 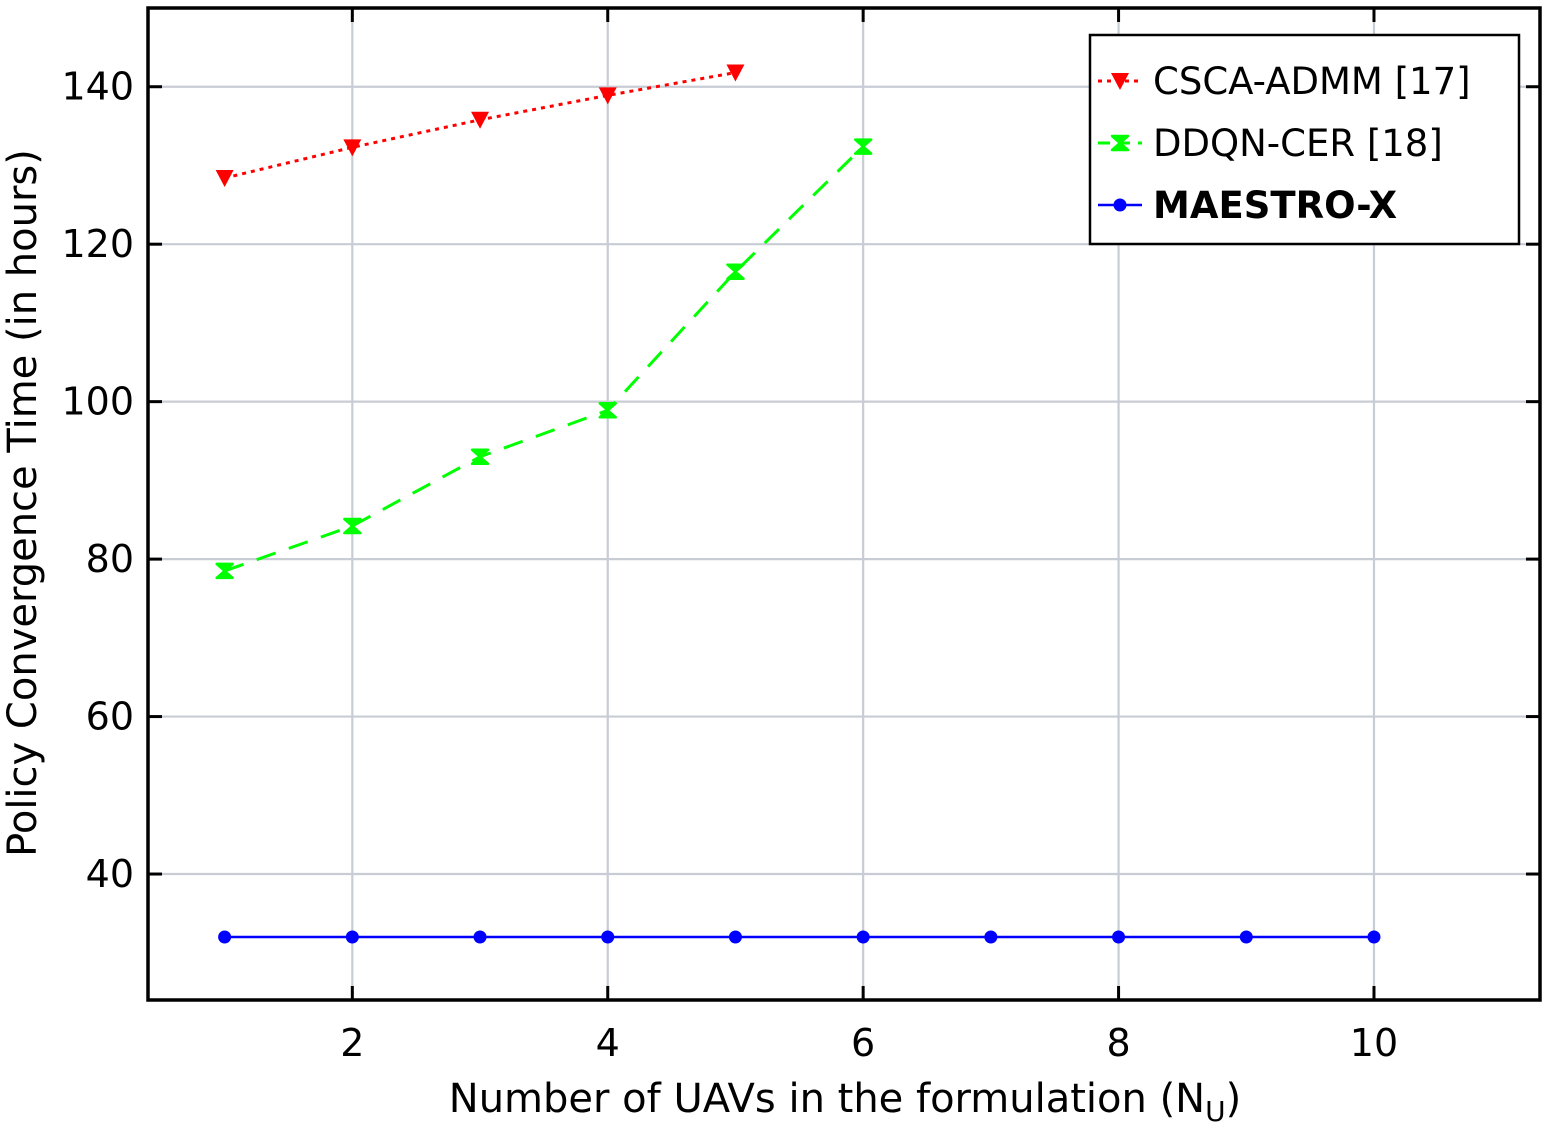 I want to click on x-tick-label: 6, so click(x=863, y=1043).